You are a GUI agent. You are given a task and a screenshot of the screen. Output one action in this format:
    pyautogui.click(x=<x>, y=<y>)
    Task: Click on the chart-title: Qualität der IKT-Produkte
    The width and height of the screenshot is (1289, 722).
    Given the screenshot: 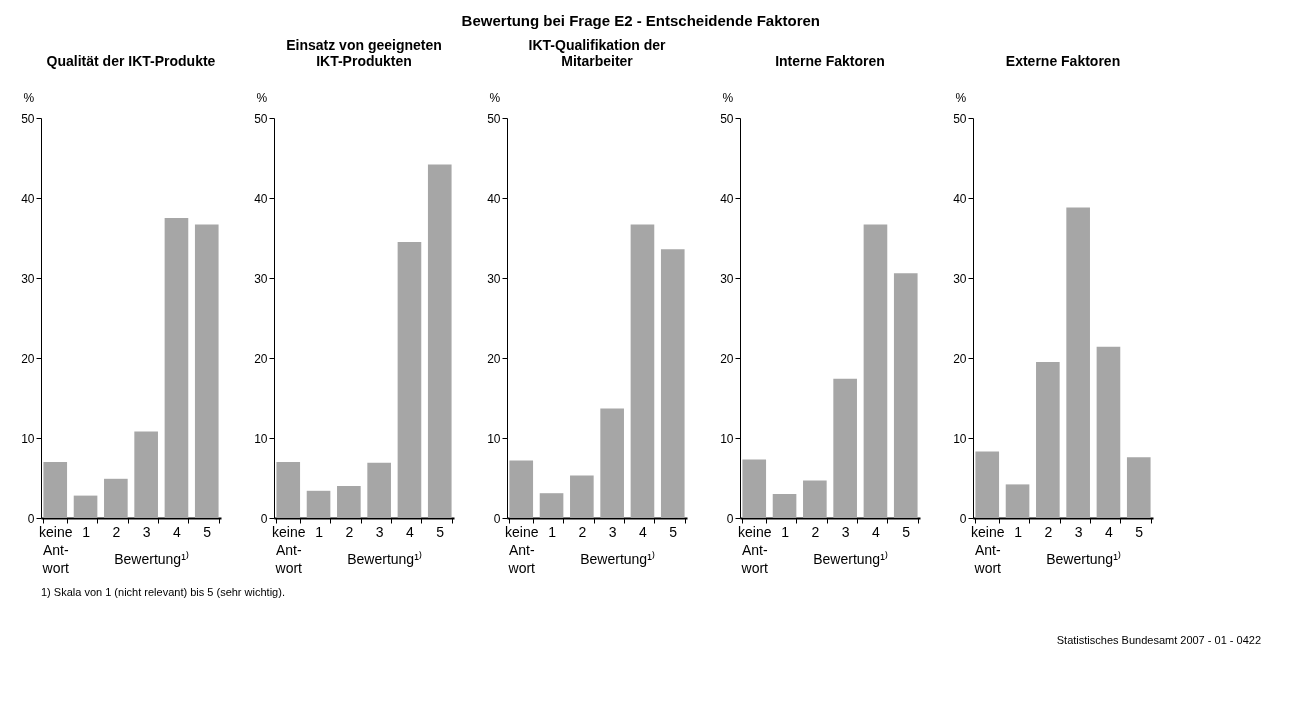 What is the action you would take?
    pyautogui.click(x=131, y=61)
    